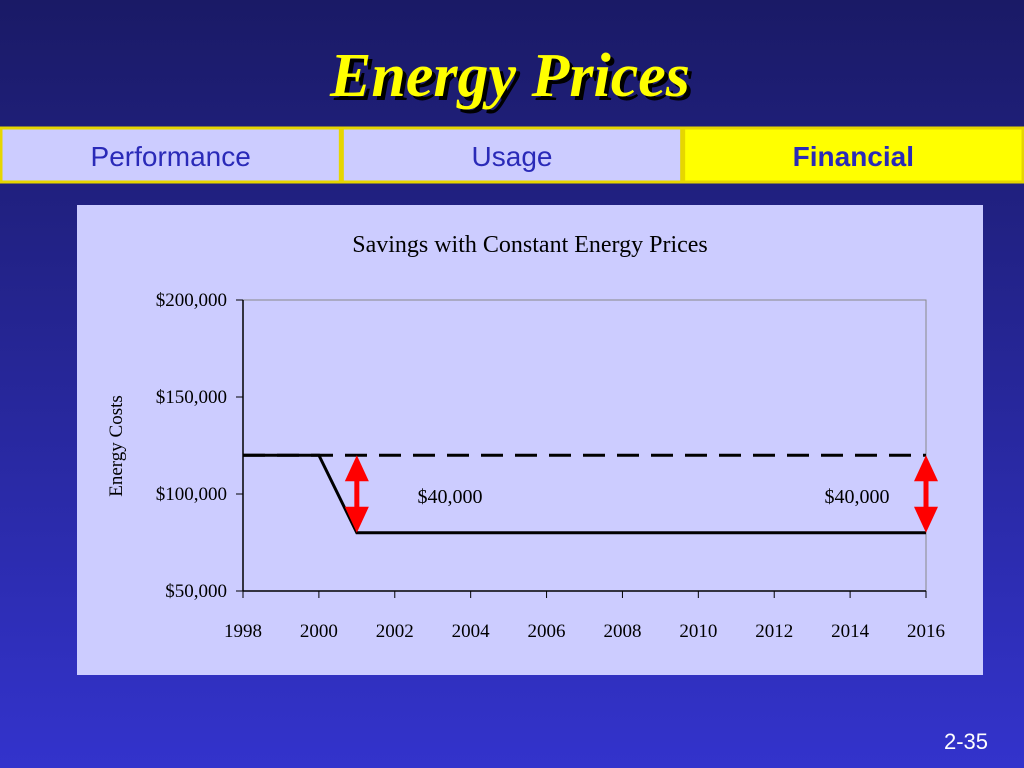  What do you see at coordinates (319, 631) in the screenshot?
I see `x-tick-label: 2000` at bounding box center [319, 631].